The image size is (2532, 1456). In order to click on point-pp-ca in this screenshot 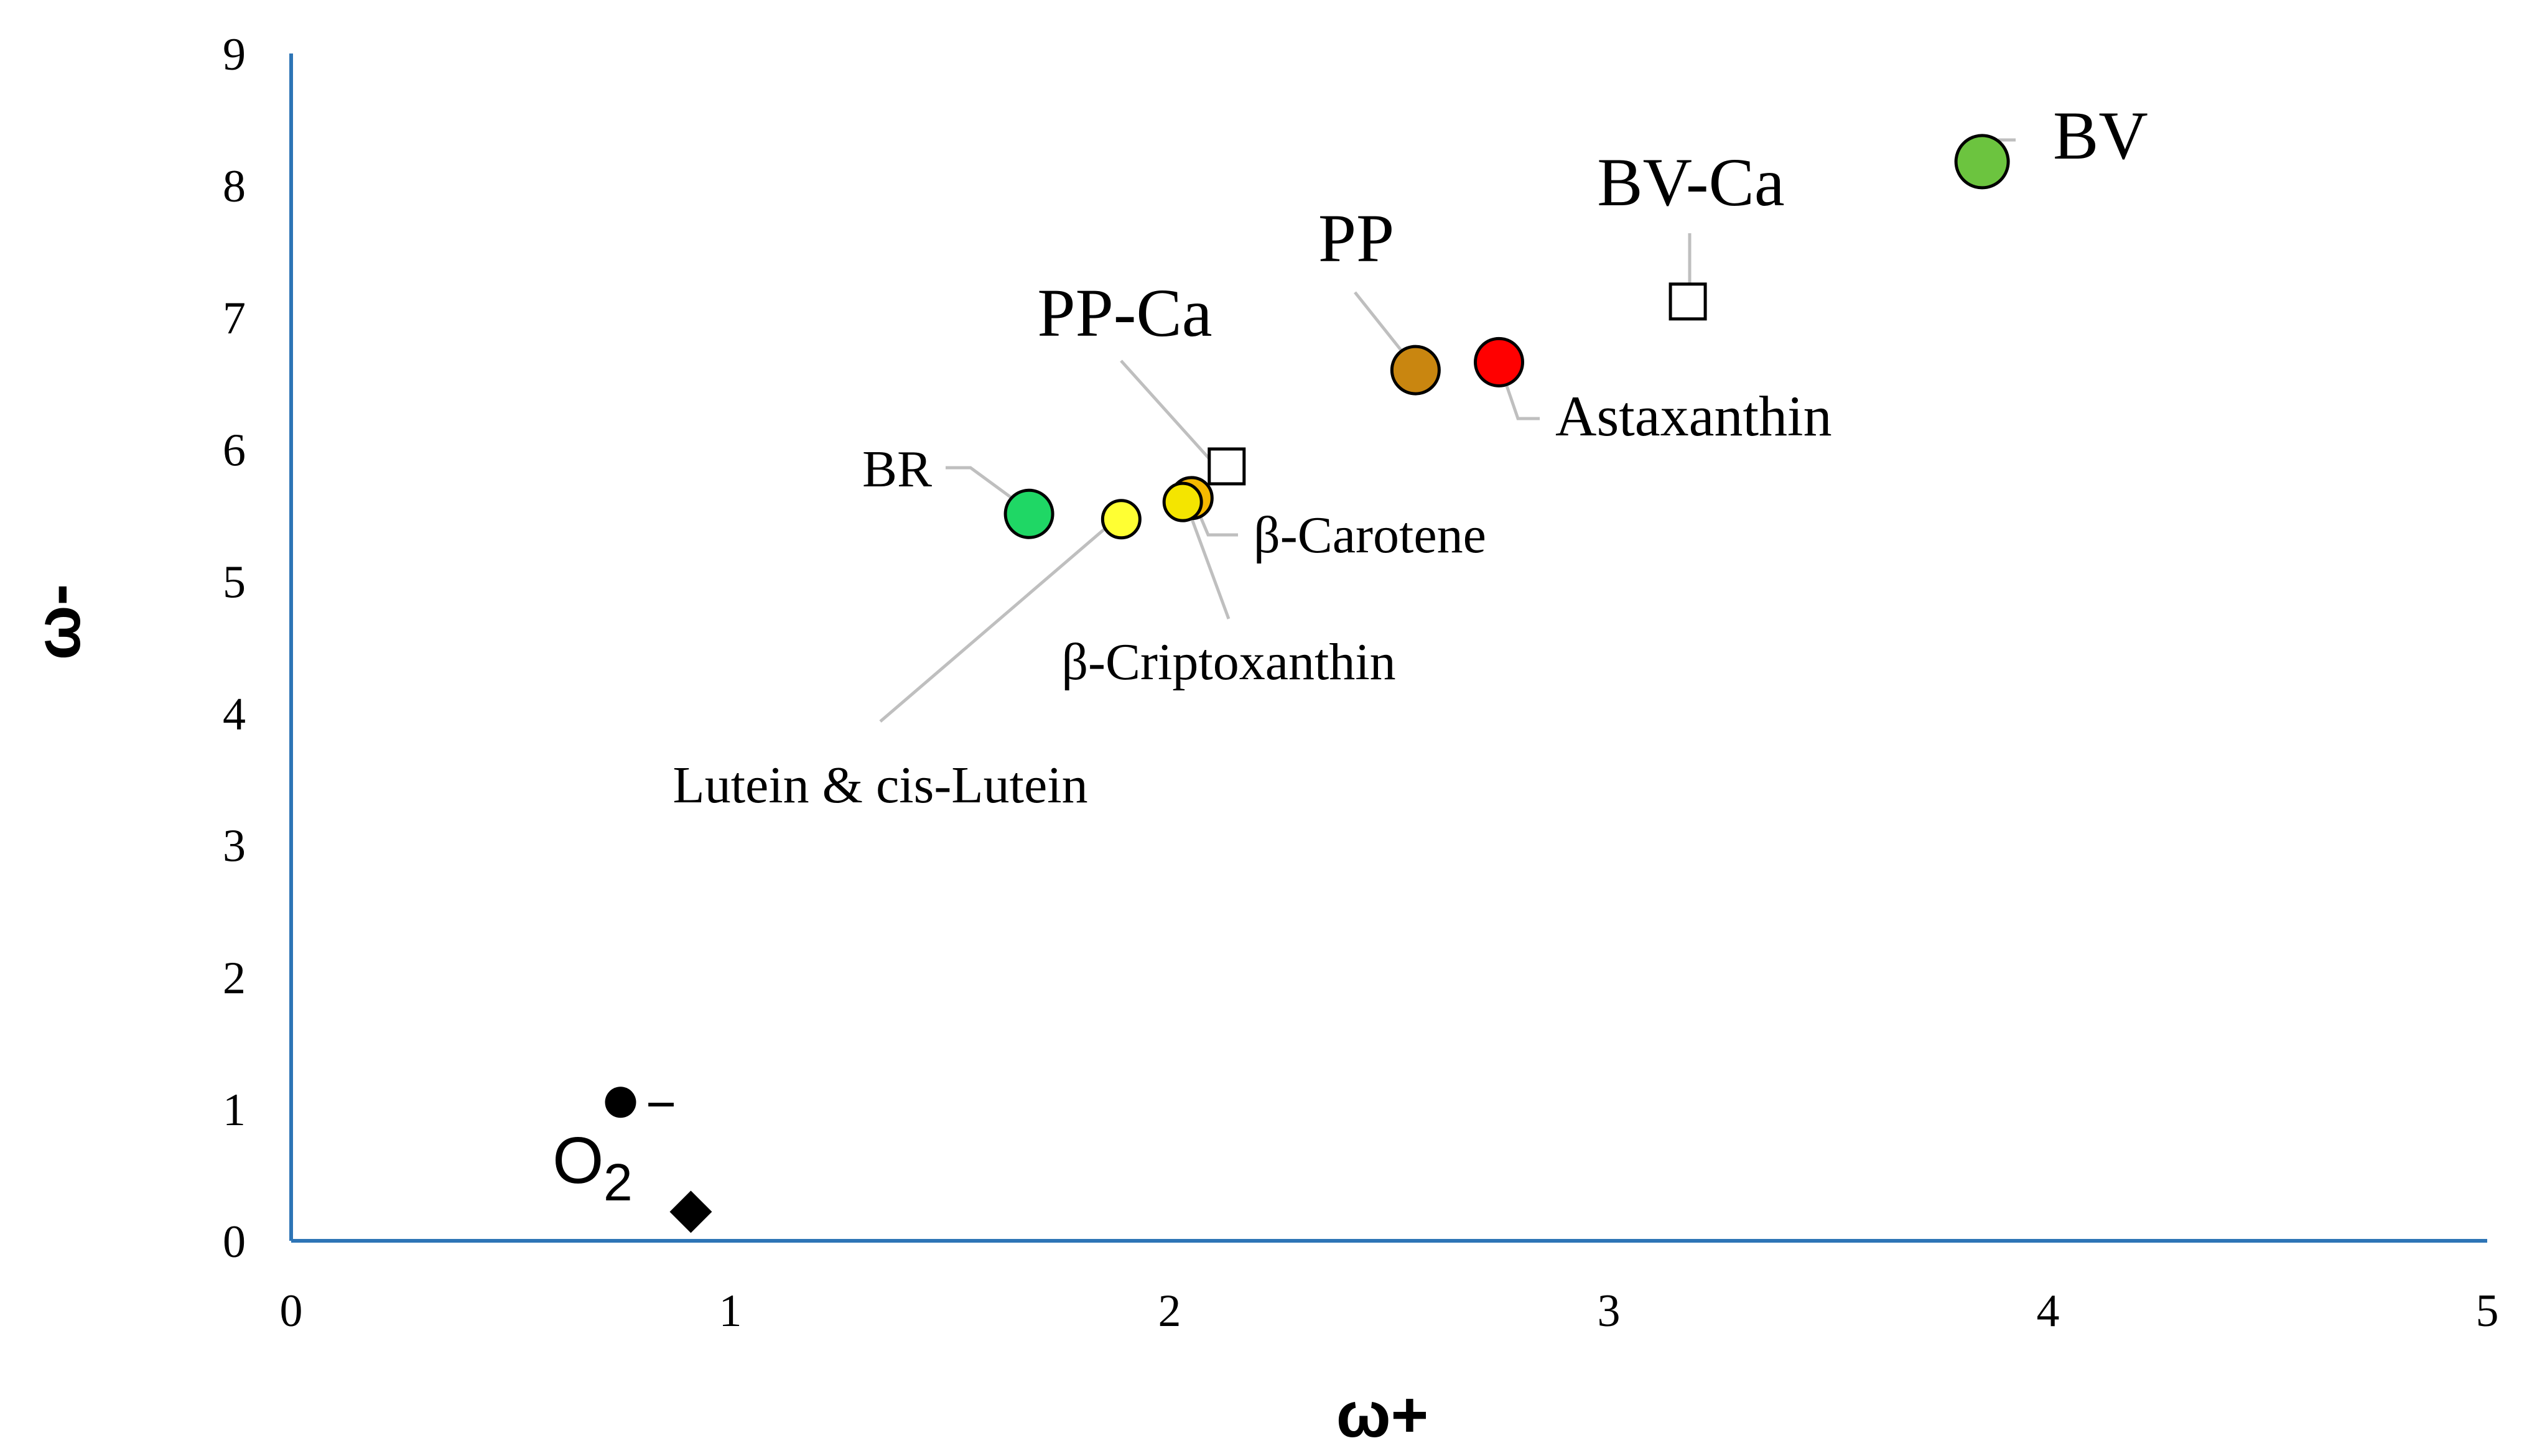, I will do `click(1227, 466)`.